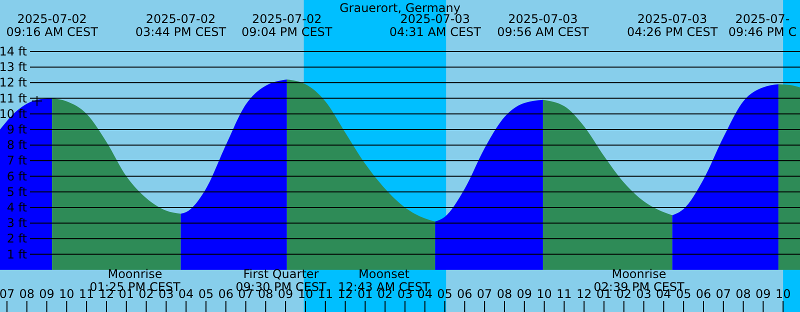 The height and width of the screenshot is (312, 800). I want to click on x-tick-label: 11, so click(564, 294).